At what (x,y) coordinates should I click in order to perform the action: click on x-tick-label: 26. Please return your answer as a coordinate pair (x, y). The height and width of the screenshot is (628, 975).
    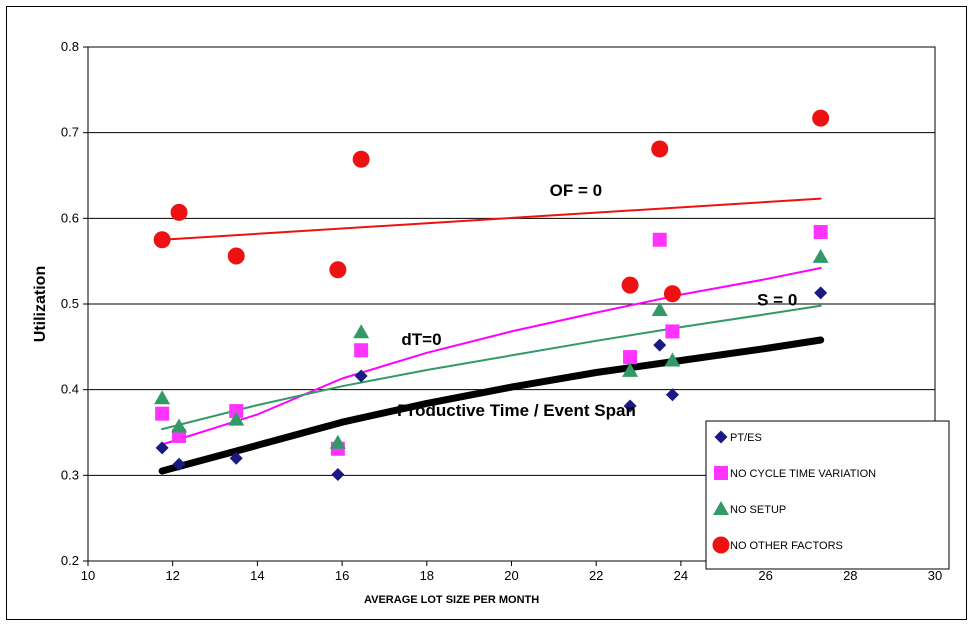
    Looking at the image, I should click on (765, 575).